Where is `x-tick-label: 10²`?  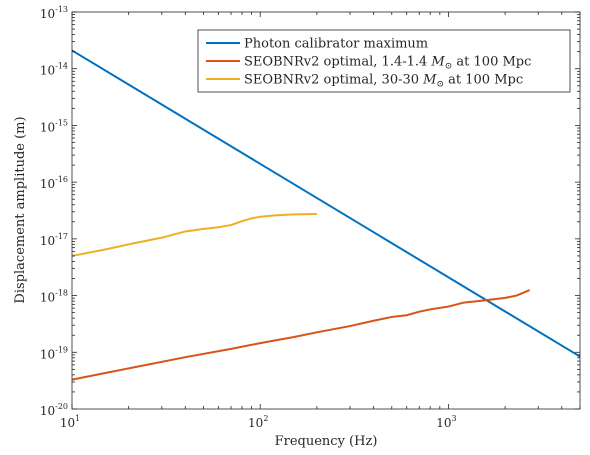 x-tick-label: 10² is located at coordinates (258, 422).